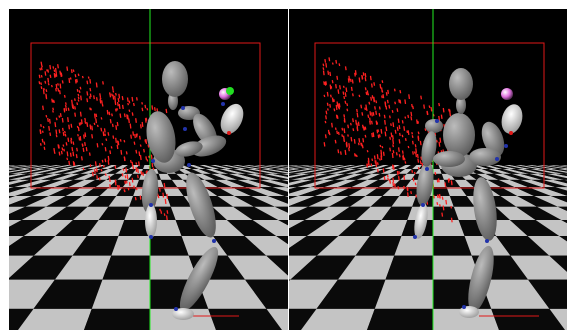 Image resolution: width=567 pixels, height=330 pixels. I want to click on humanoid-figure, so click(194, 190).